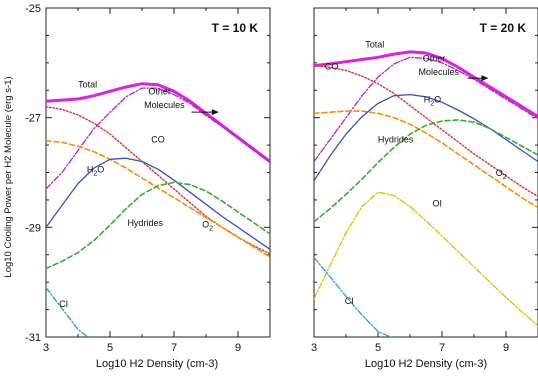  What do you see at coordinates (426, 364) in the screenshot?
I see `x-axis-label-right: Log10 H2 Density (cm-3)` at bounding box center [426, 364].